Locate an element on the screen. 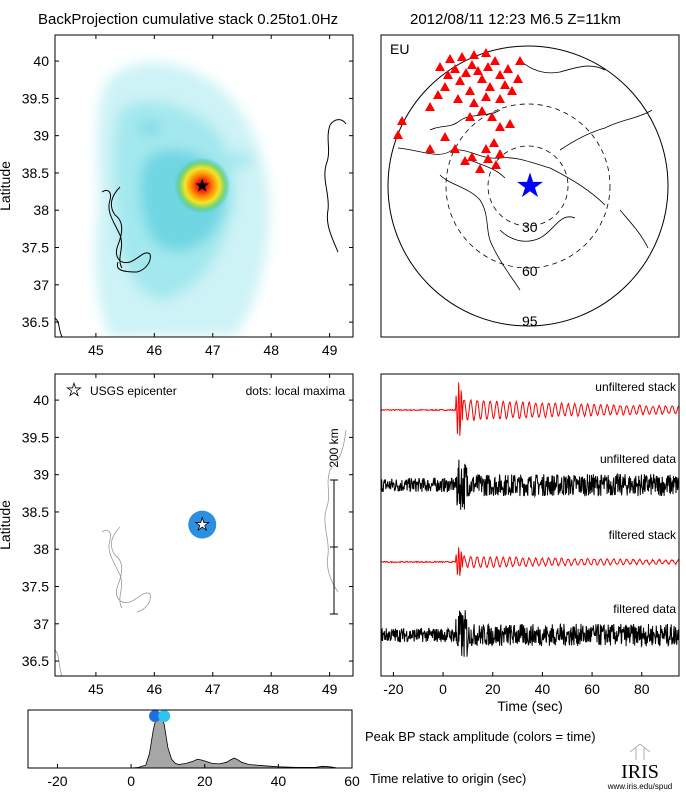 This screenshot has width=686, height=793. iris-logo: IRIS www.iris.edu/spud is located at coordinates (639, 767).